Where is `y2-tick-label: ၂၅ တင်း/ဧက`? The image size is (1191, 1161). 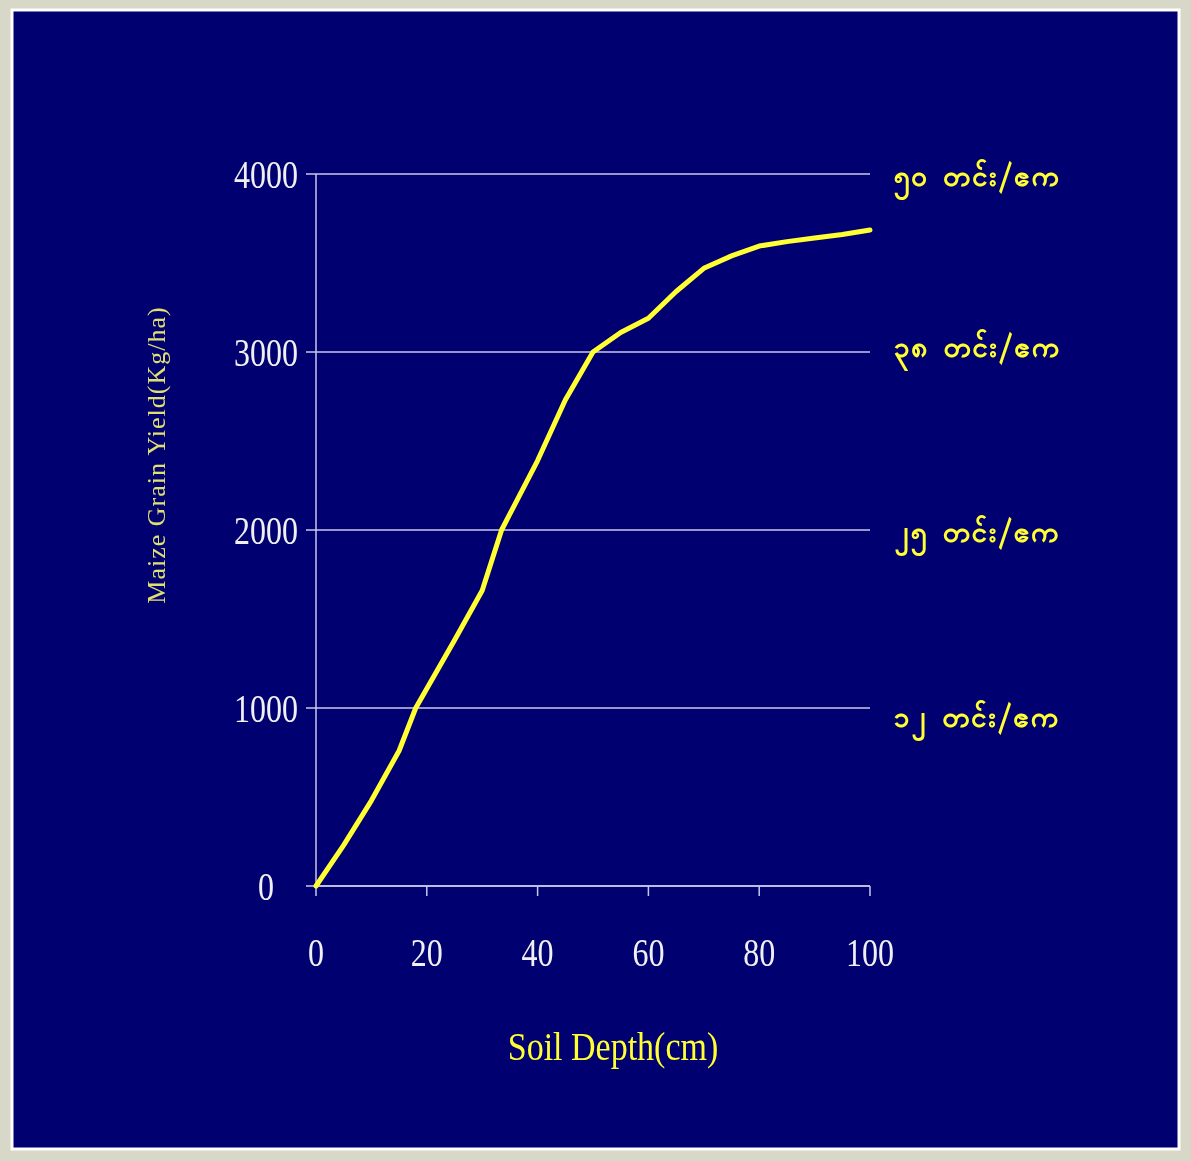
y2-tick-label: ၂၅ တင်း/ဧက is located at coordinates (976, 534).